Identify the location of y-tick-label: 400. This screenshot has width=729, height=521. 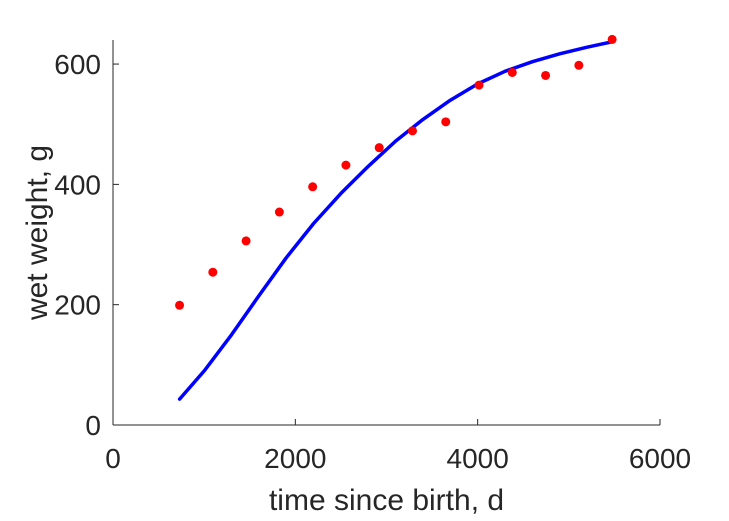
(77, 184).